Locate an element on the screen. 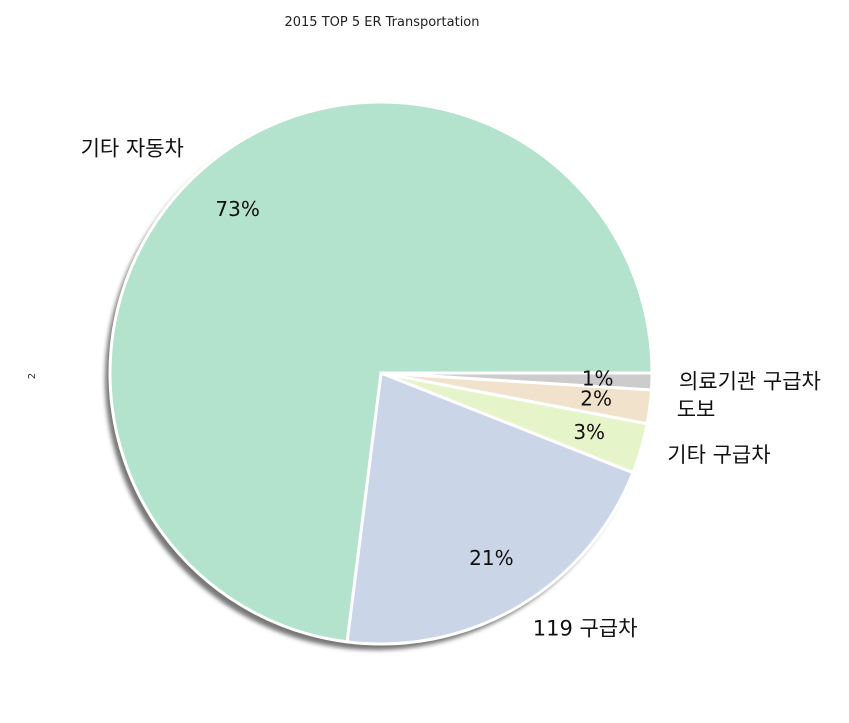 Image resolution: width=849 pixels, height=723 pixels. slice-label-1: 의료기관 구급차 is located at coordinates (750, 381).